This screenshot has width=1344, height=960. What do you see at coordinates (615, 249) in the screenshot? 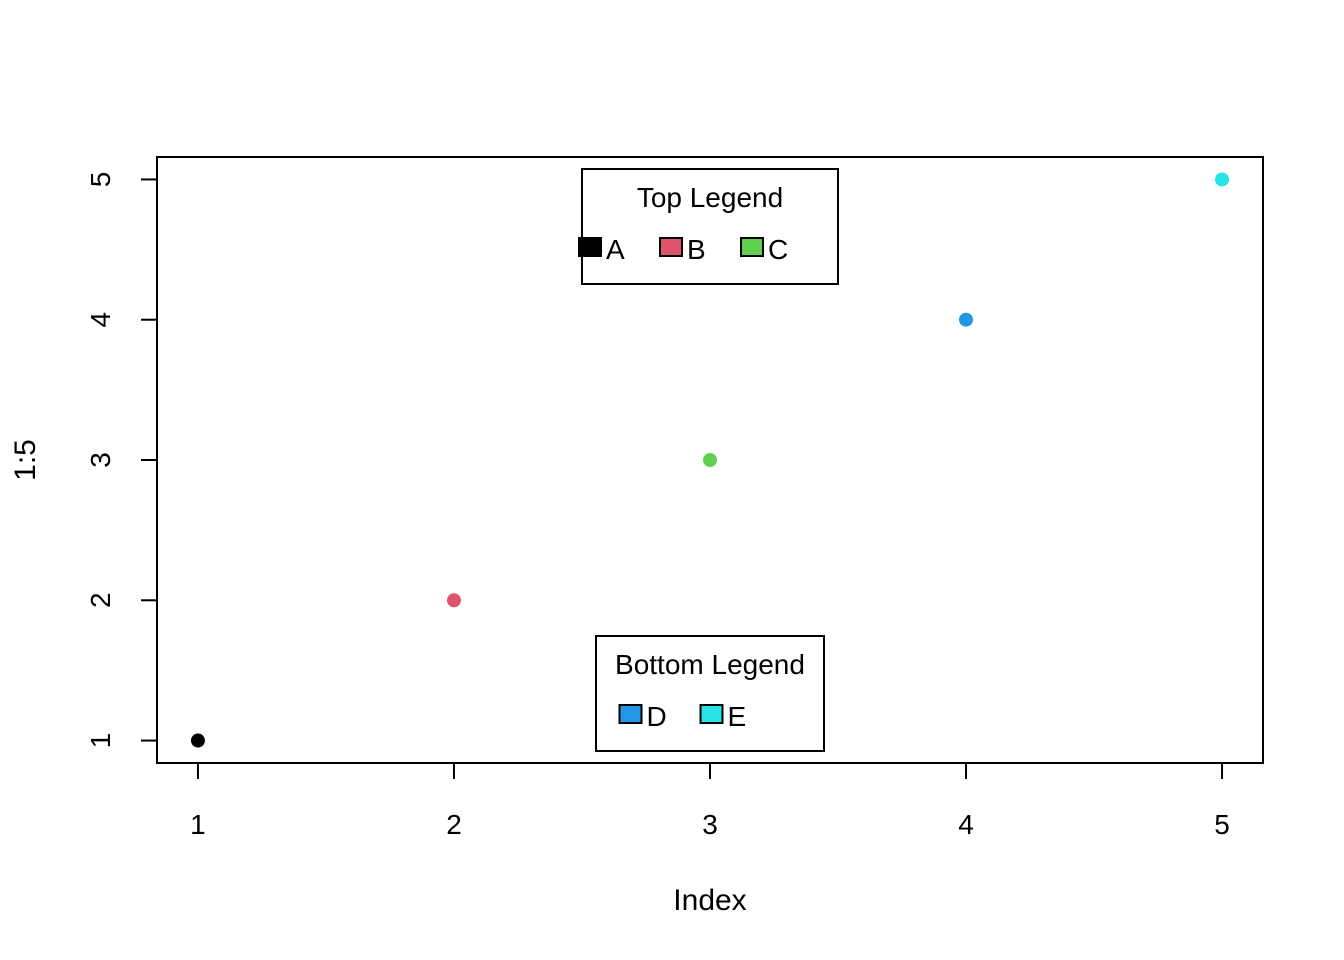
I see `legend-label: A` at bounding box center [615, 249].